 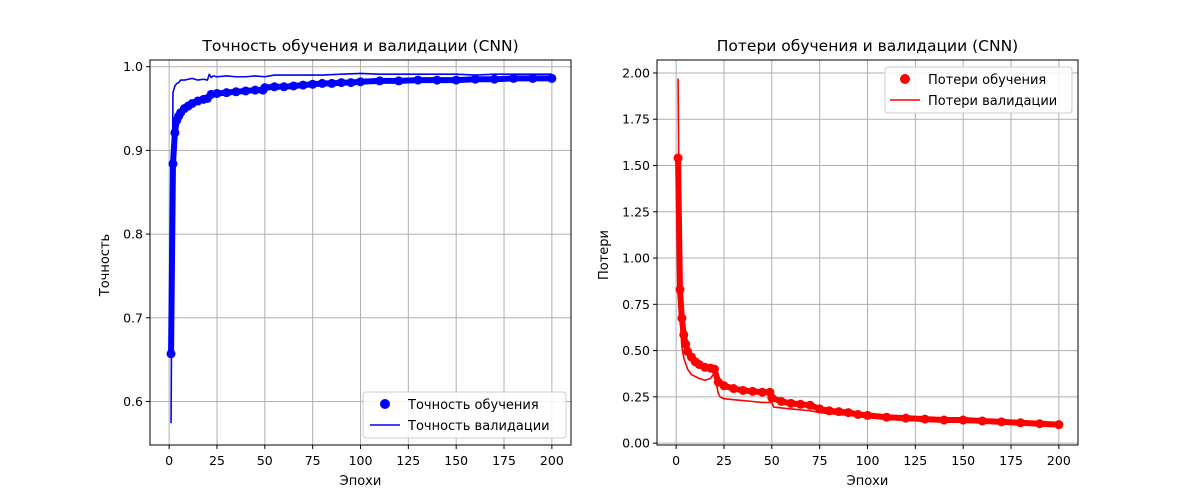 What do you see at coordinates (265, 460) in the screenshot?
I see `accuracy-x-tick-label: 50` at bounding box center [265, 460].